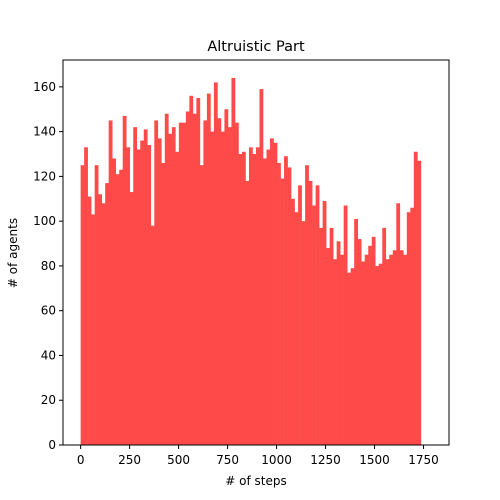 Image resolution: width=500 pixels, height=500 pixels. I want to click on x-tick-label: 500, so click(178, 460).